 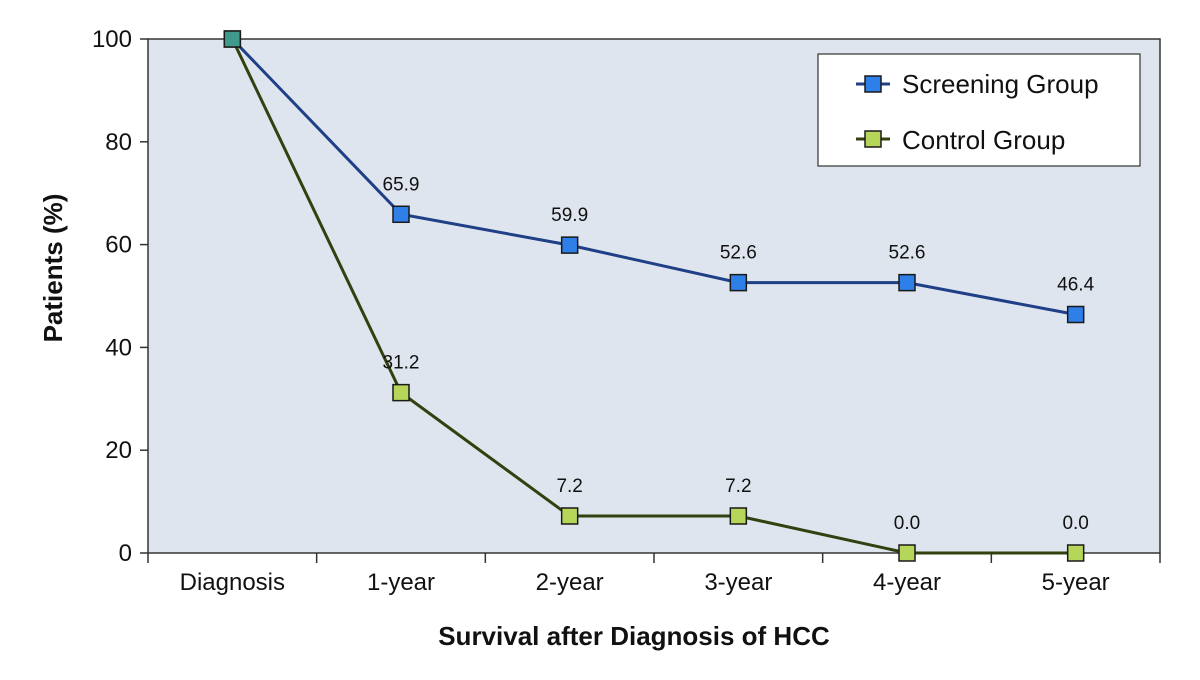 I want to click on data-label-control: 31.2, so click(x=401, y=363).